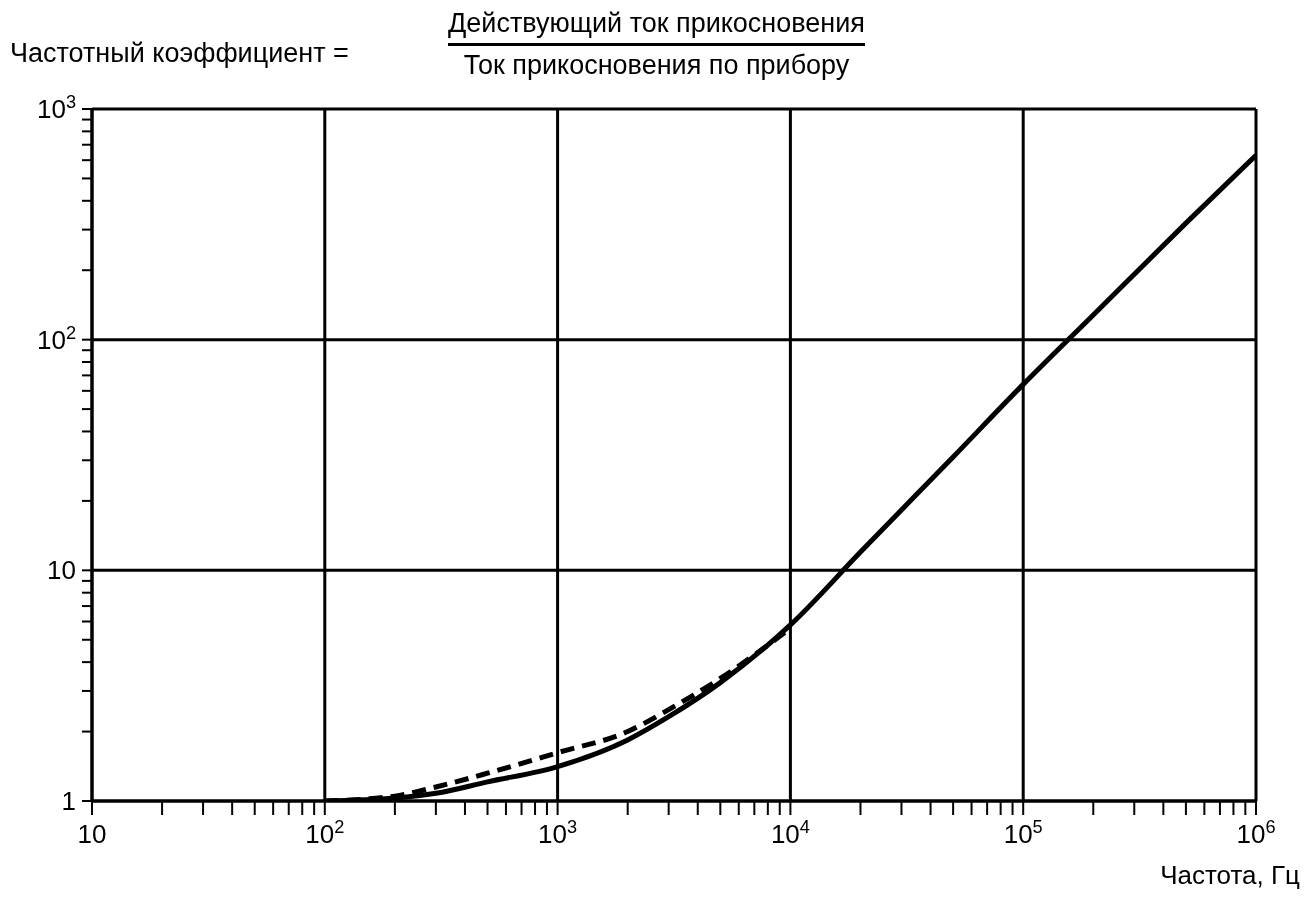  What do you see at coordinates (56, 338) in the screenshot?
I see `y-tick-label: 10$^{2}$` at bounding box center [56, 338].